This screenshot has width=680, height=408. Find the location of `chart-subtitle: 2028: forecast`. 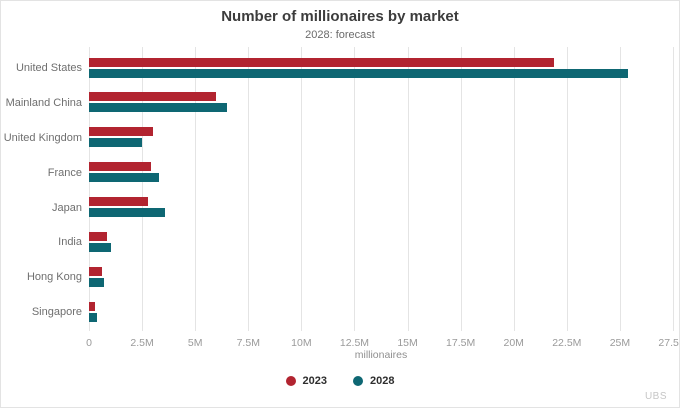

chart-subtitle: 2028: forecast is located at coordinates (340, 35).